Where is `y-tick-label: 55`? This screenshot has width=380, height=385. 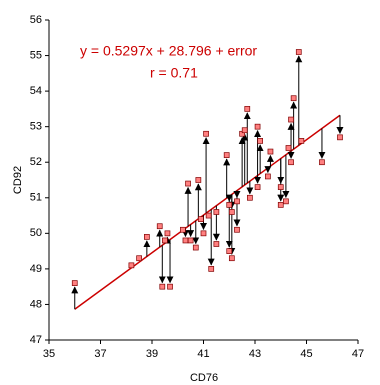
y-tick-label: 55 is located at coordinates (36, 55).